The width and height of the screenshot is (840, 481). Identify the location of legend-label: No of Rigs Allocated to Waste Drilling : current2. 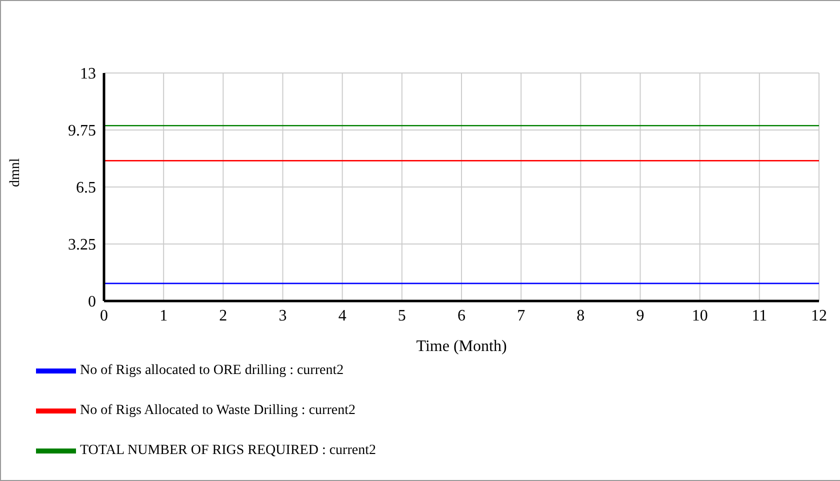
(218, 410).